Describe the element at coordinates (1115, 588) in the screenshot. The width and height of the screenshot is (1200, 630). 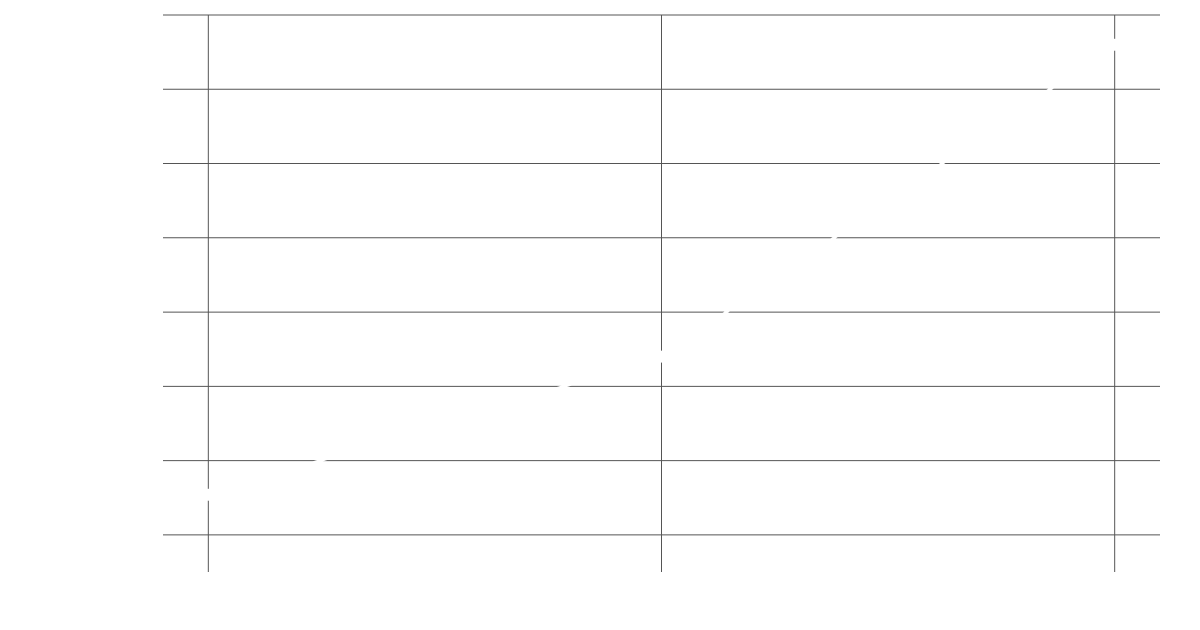
I see `x-tick-label: 2` at that location.